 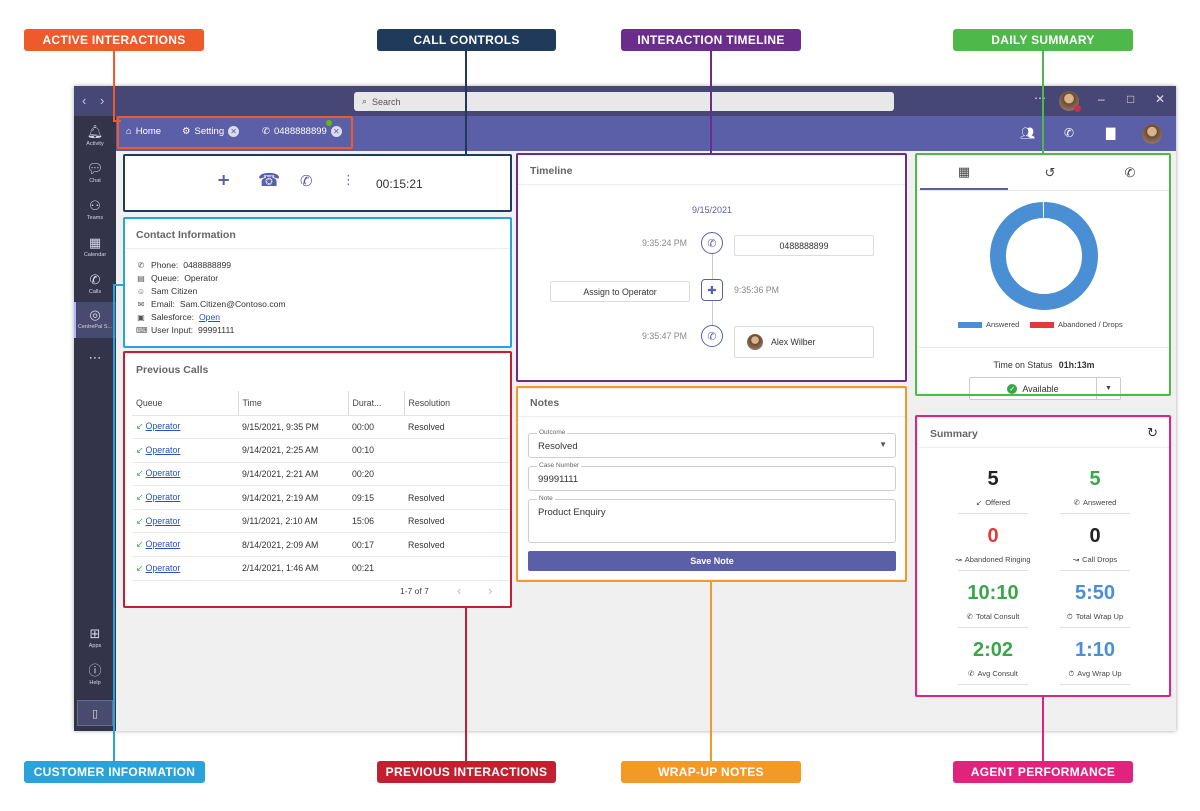 What do you see at coordinates (141, 317) in the screenshot?
I see `salesforce-icon: ▣` at bounding box center [141, 317].